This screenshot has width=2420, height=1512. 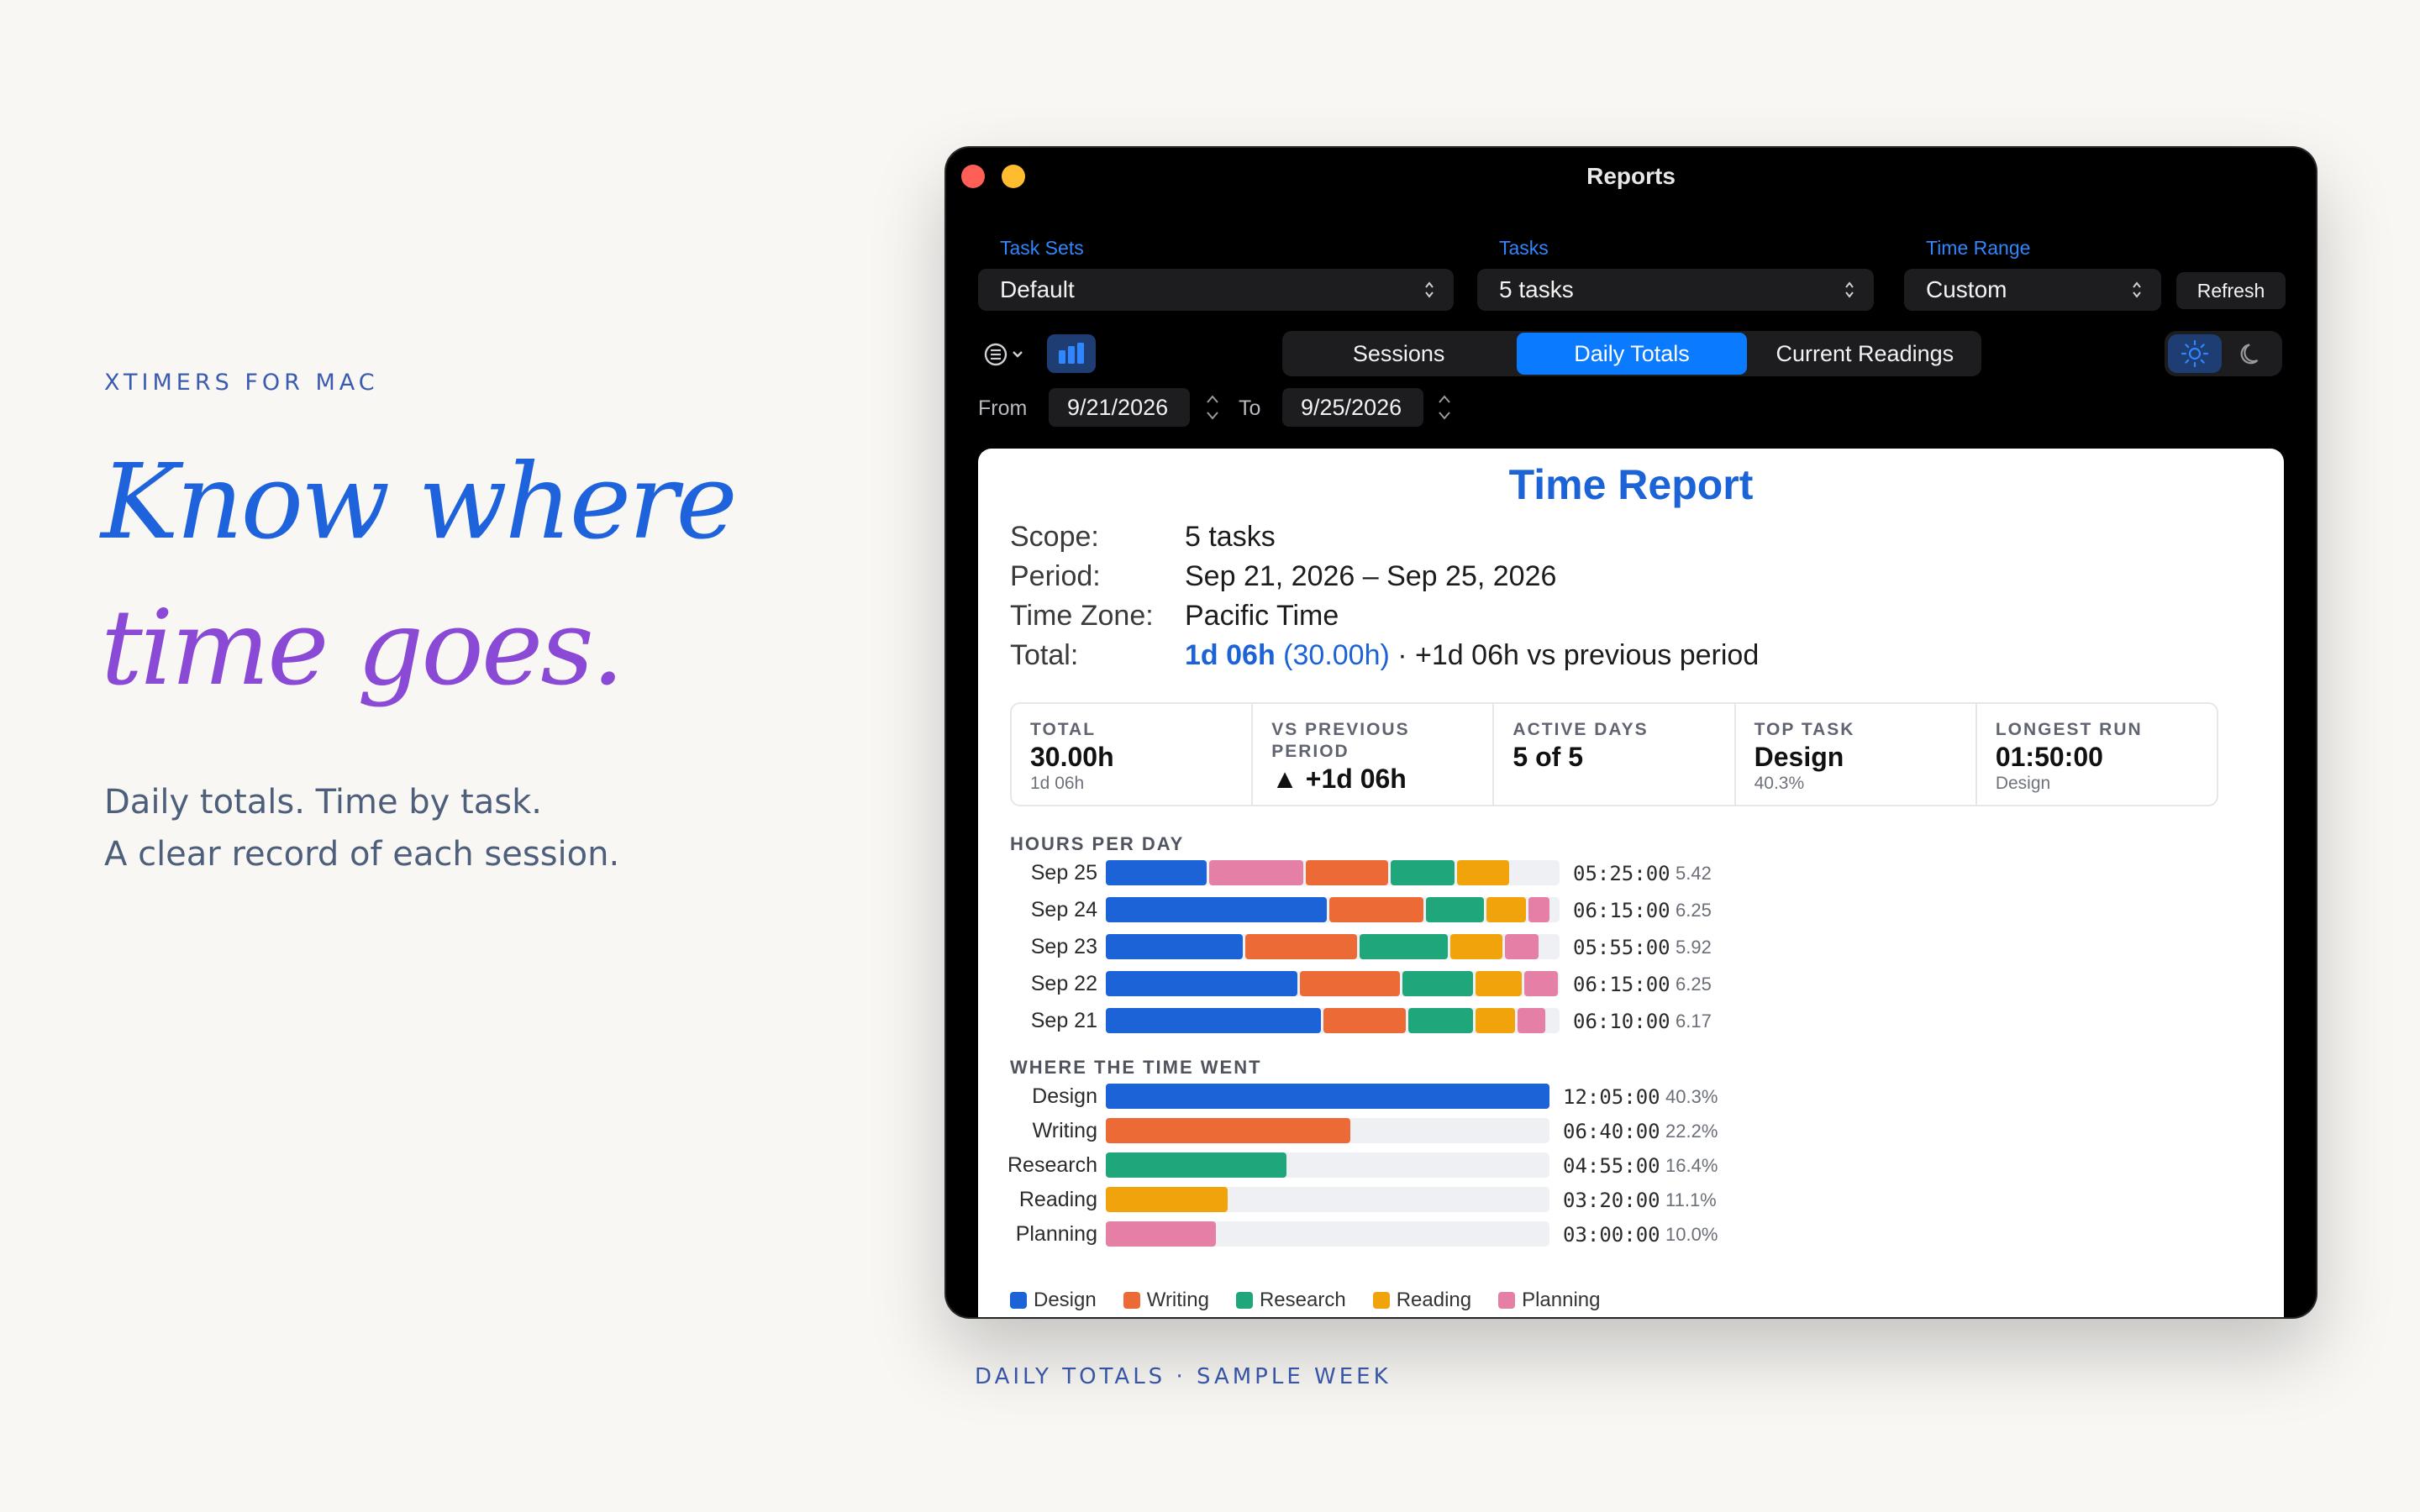 I want to click on list-menu-button, so click(x=1005, y=354).